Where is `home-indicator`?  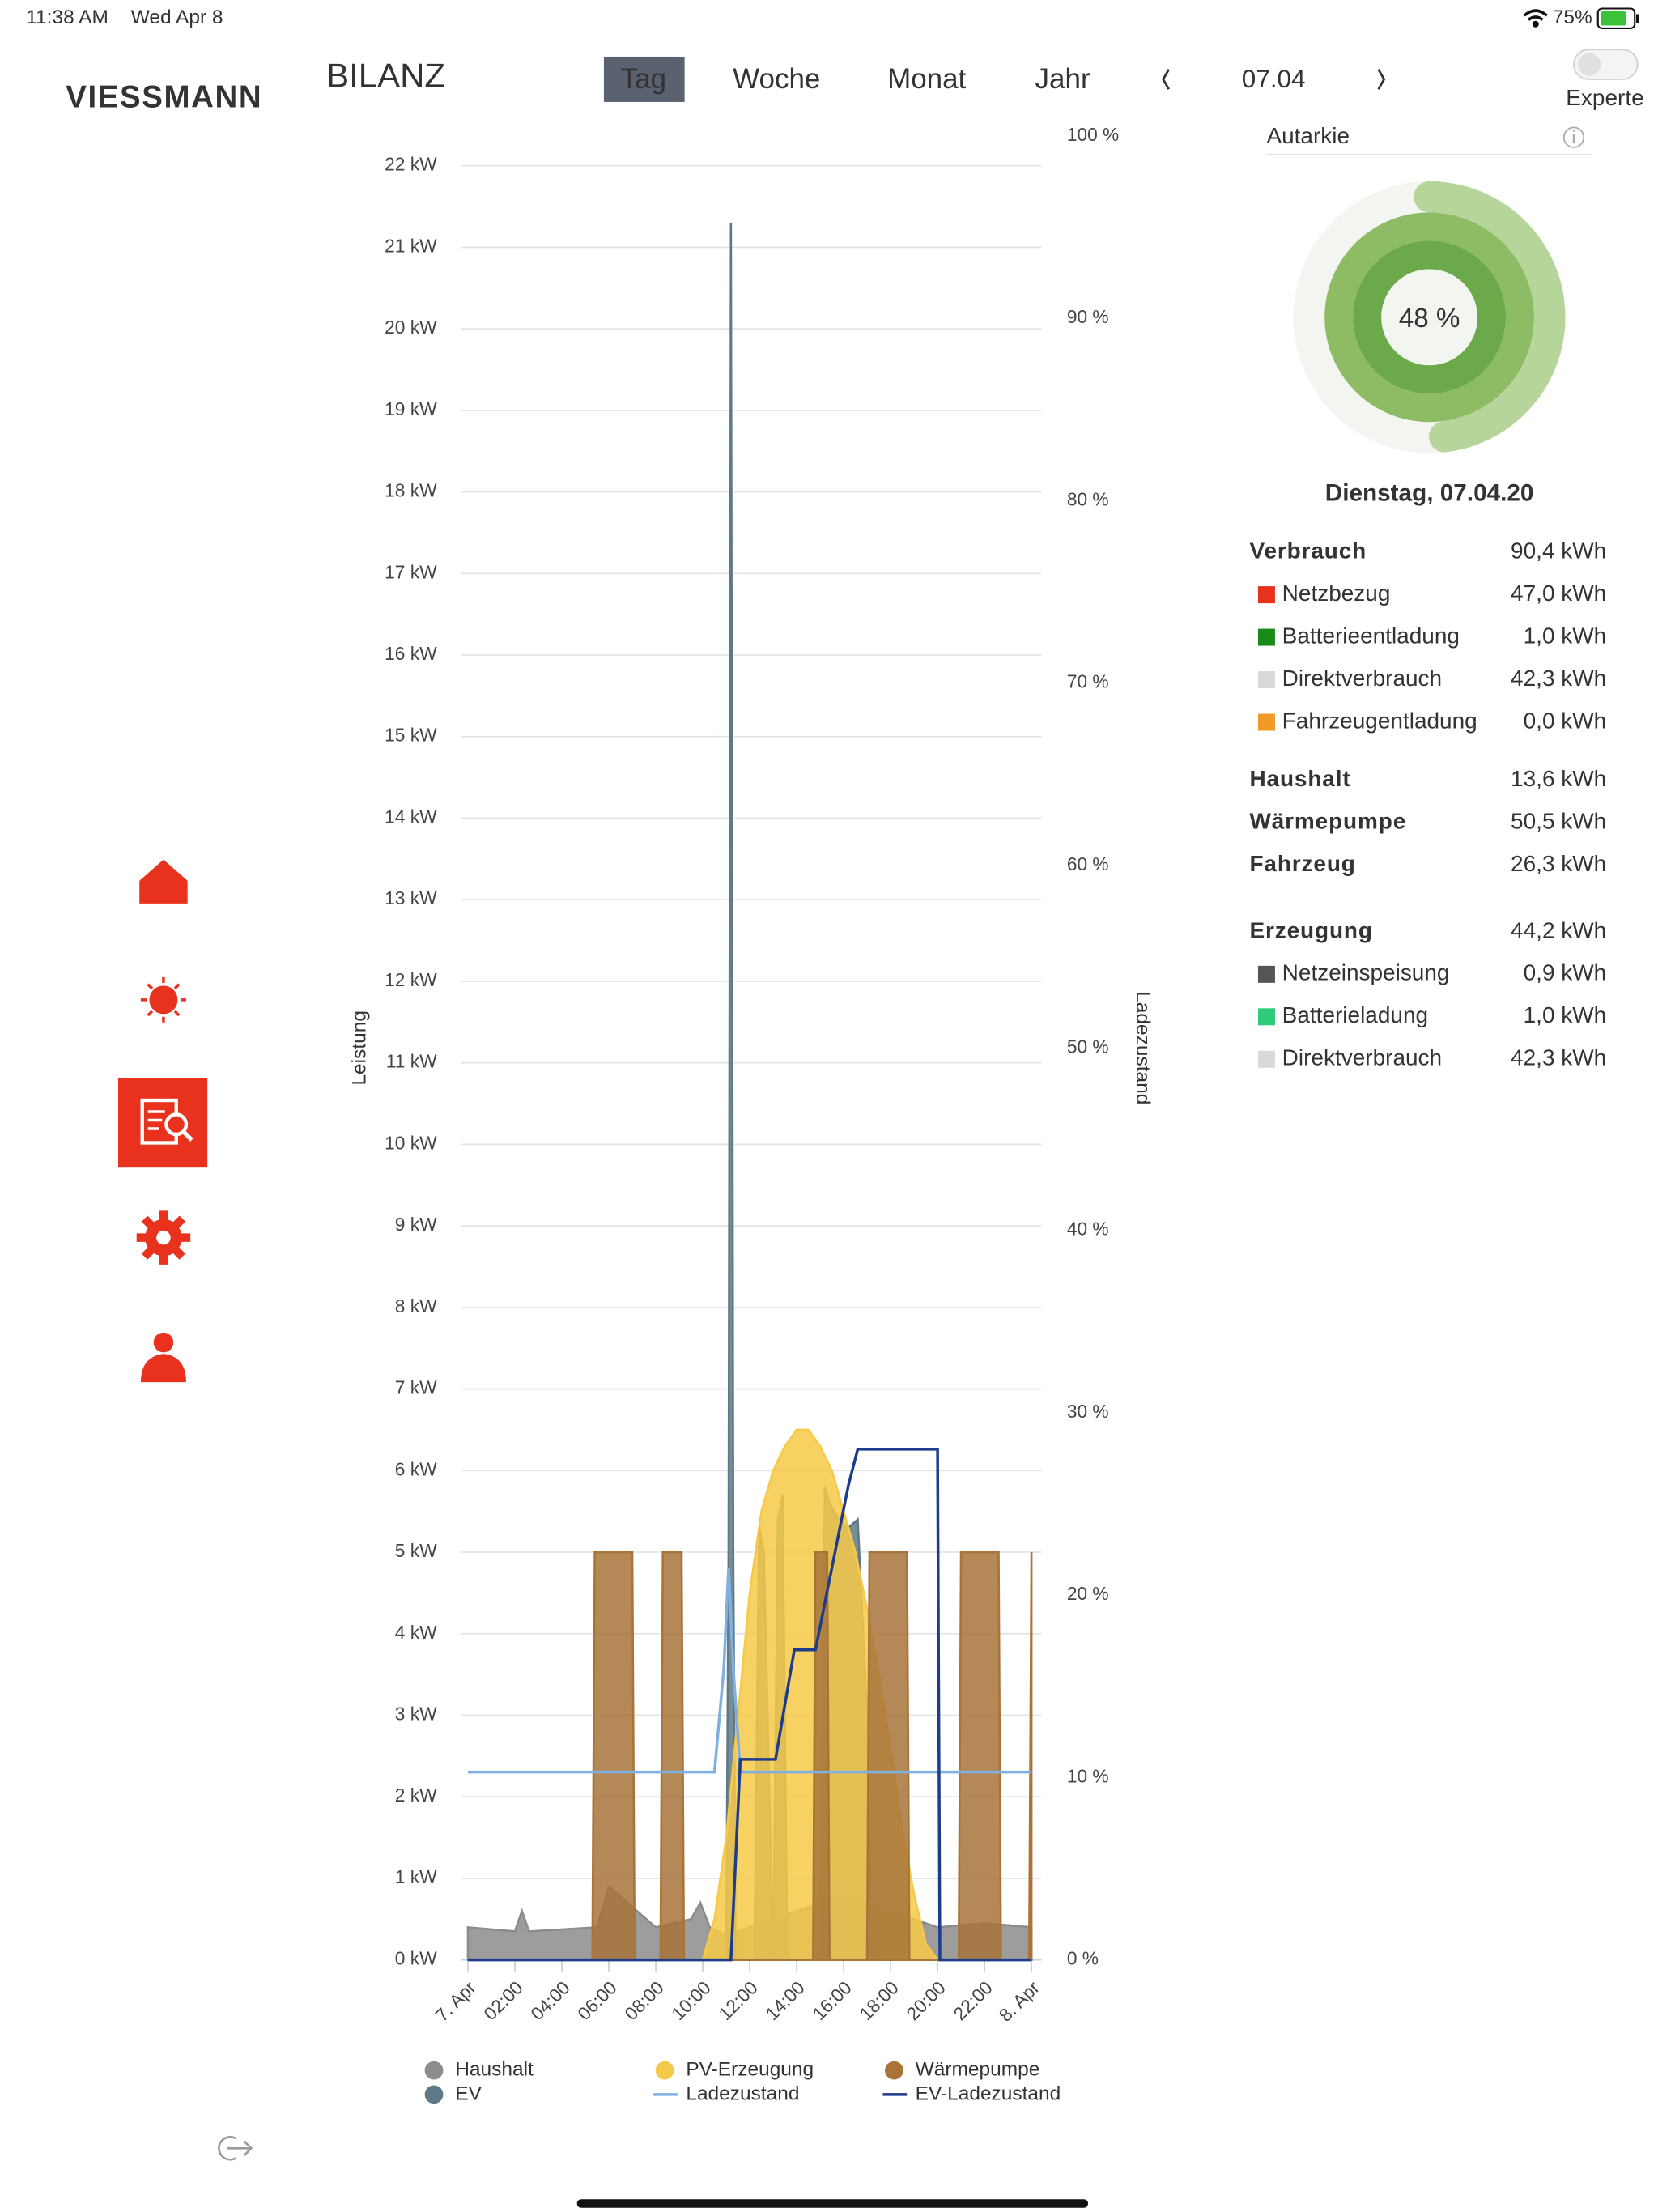
home-indicator is located at coordinates (832, 2203).